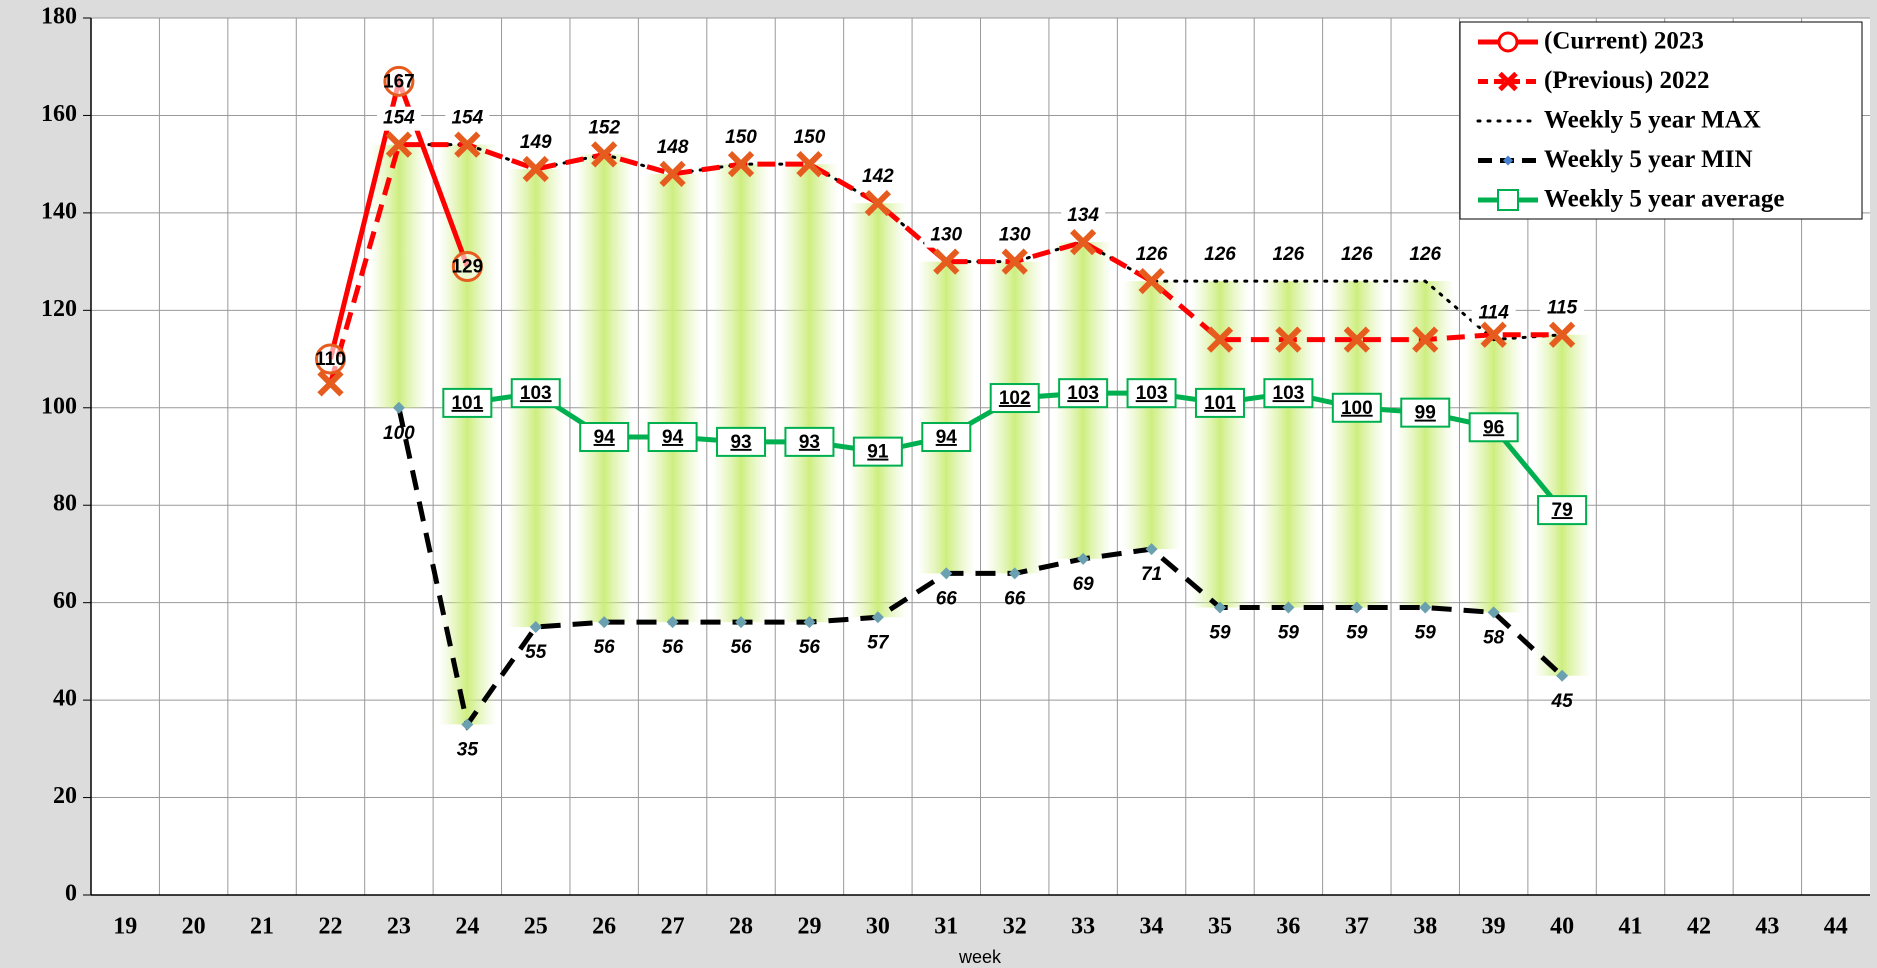  Describe the element at coordinates (741, 927) in the screenshot. I see `x-tick-label: 28` at that location.